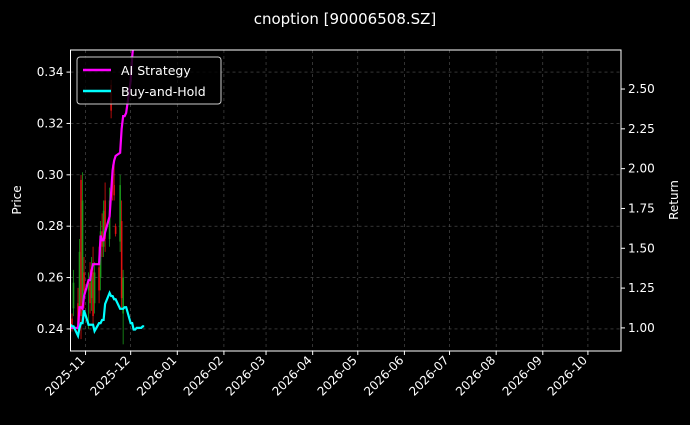 The height and width of the screenshot is (425, 690). Describe the element at coordinates (641, 89) in the screenshot. I see `y-tick-label-right: 2.50` at that location.